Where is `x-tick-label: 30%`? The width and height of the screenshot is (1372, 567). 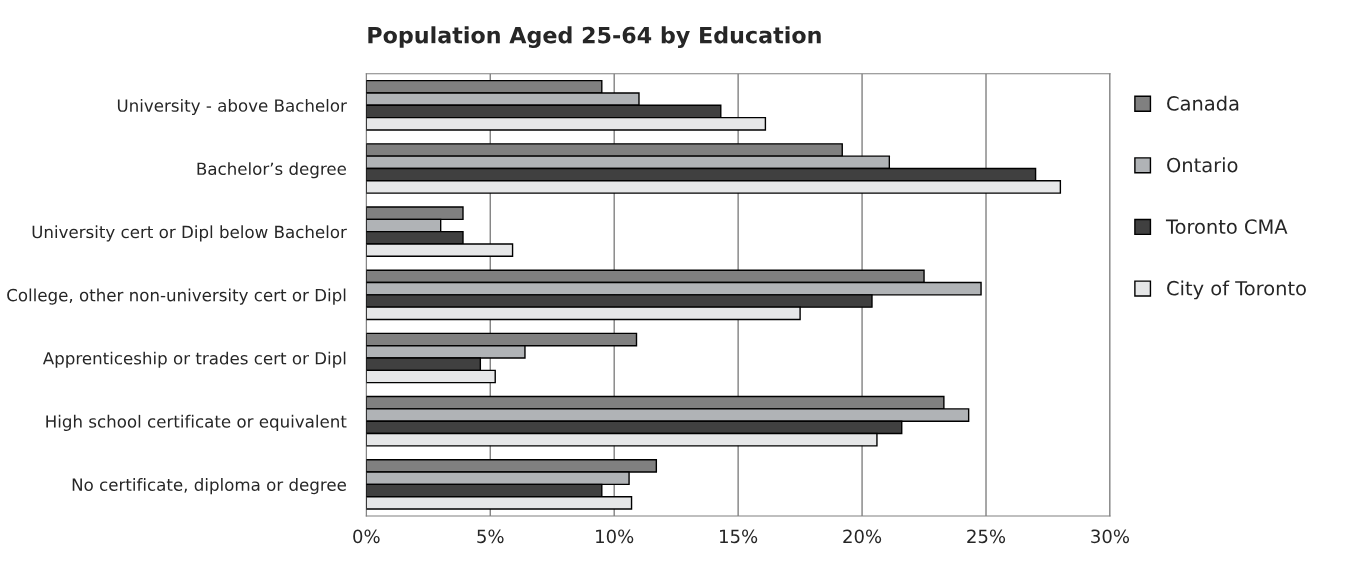 x-tick-label: 30% is located at coordinates (1110, 536).